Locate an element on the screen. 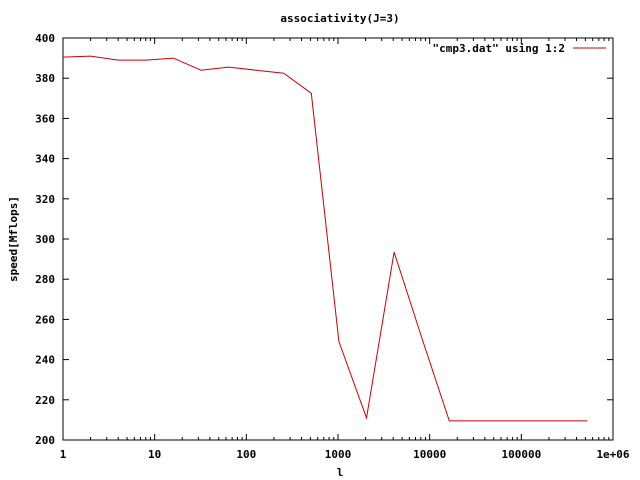 The image size is (640, 480). x-tick-label: 10000 is located at coordinates (429, 454).